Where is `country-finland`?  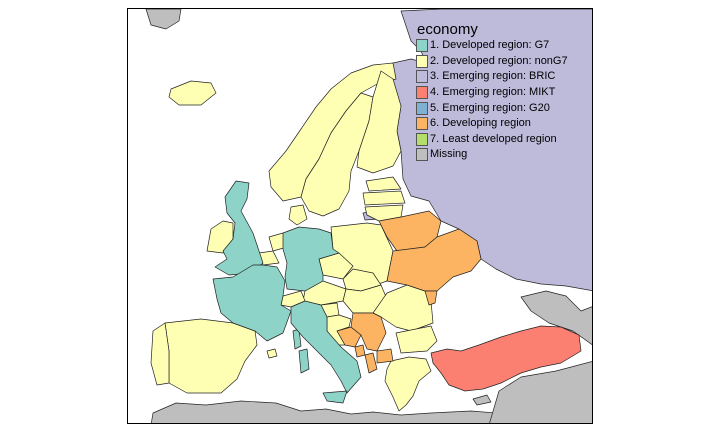
country-finland is located at coordinates (379, 122).